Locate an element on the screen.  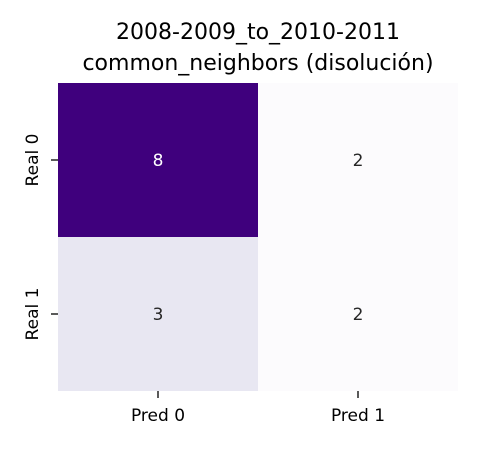
cell-value-r0-c0: 8 is located at coordinates (158, 161).